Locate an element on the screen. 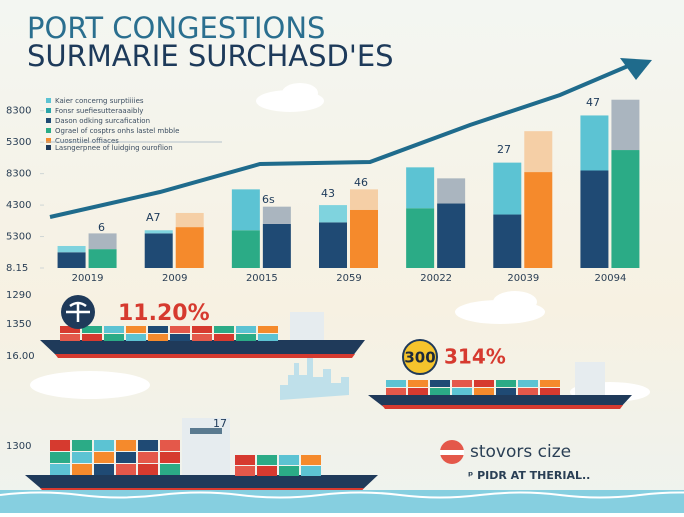 This screenshot has height=517, width=684. water is located at coordinates (342, 501).